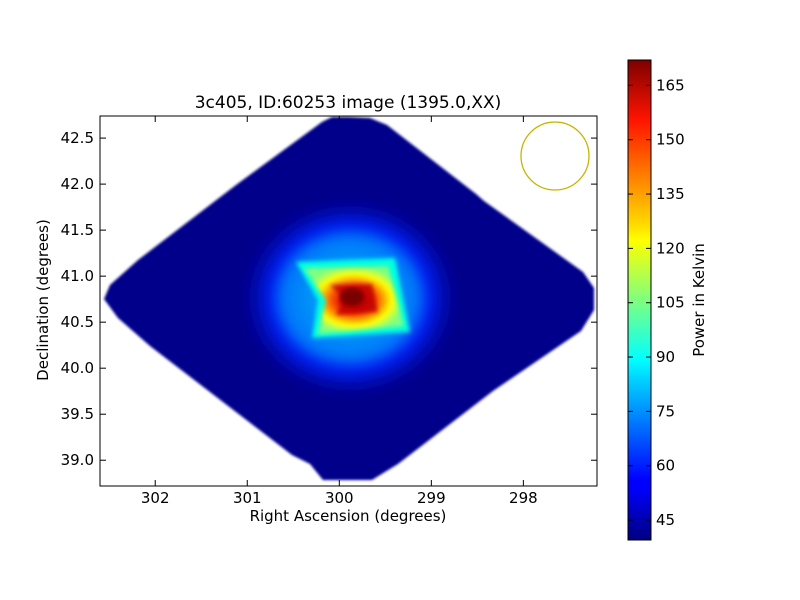  Describe the element at coordinates (348, 516) in the screenshot. I see `x-axis-label: Right Ascension (degrees)` at that location.